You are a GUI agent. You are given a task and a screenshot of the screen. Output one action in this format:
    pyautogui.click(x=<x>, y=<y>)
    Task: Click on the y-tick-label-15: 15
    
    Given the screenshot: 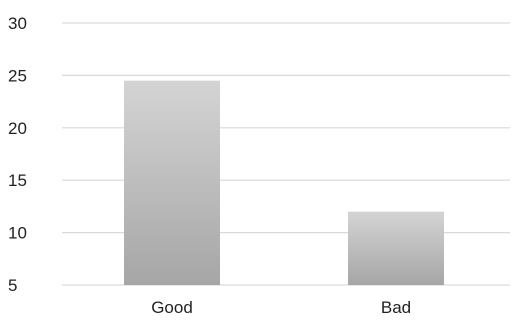 What is the action you would take?
    pyautogui.click(x=17, y=180)
    